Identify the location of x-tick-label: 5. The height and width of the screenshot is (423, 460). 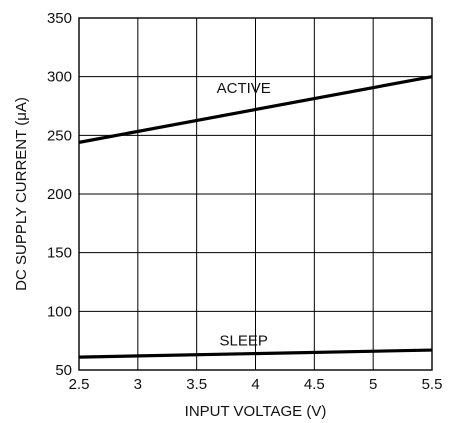
(373, 384).